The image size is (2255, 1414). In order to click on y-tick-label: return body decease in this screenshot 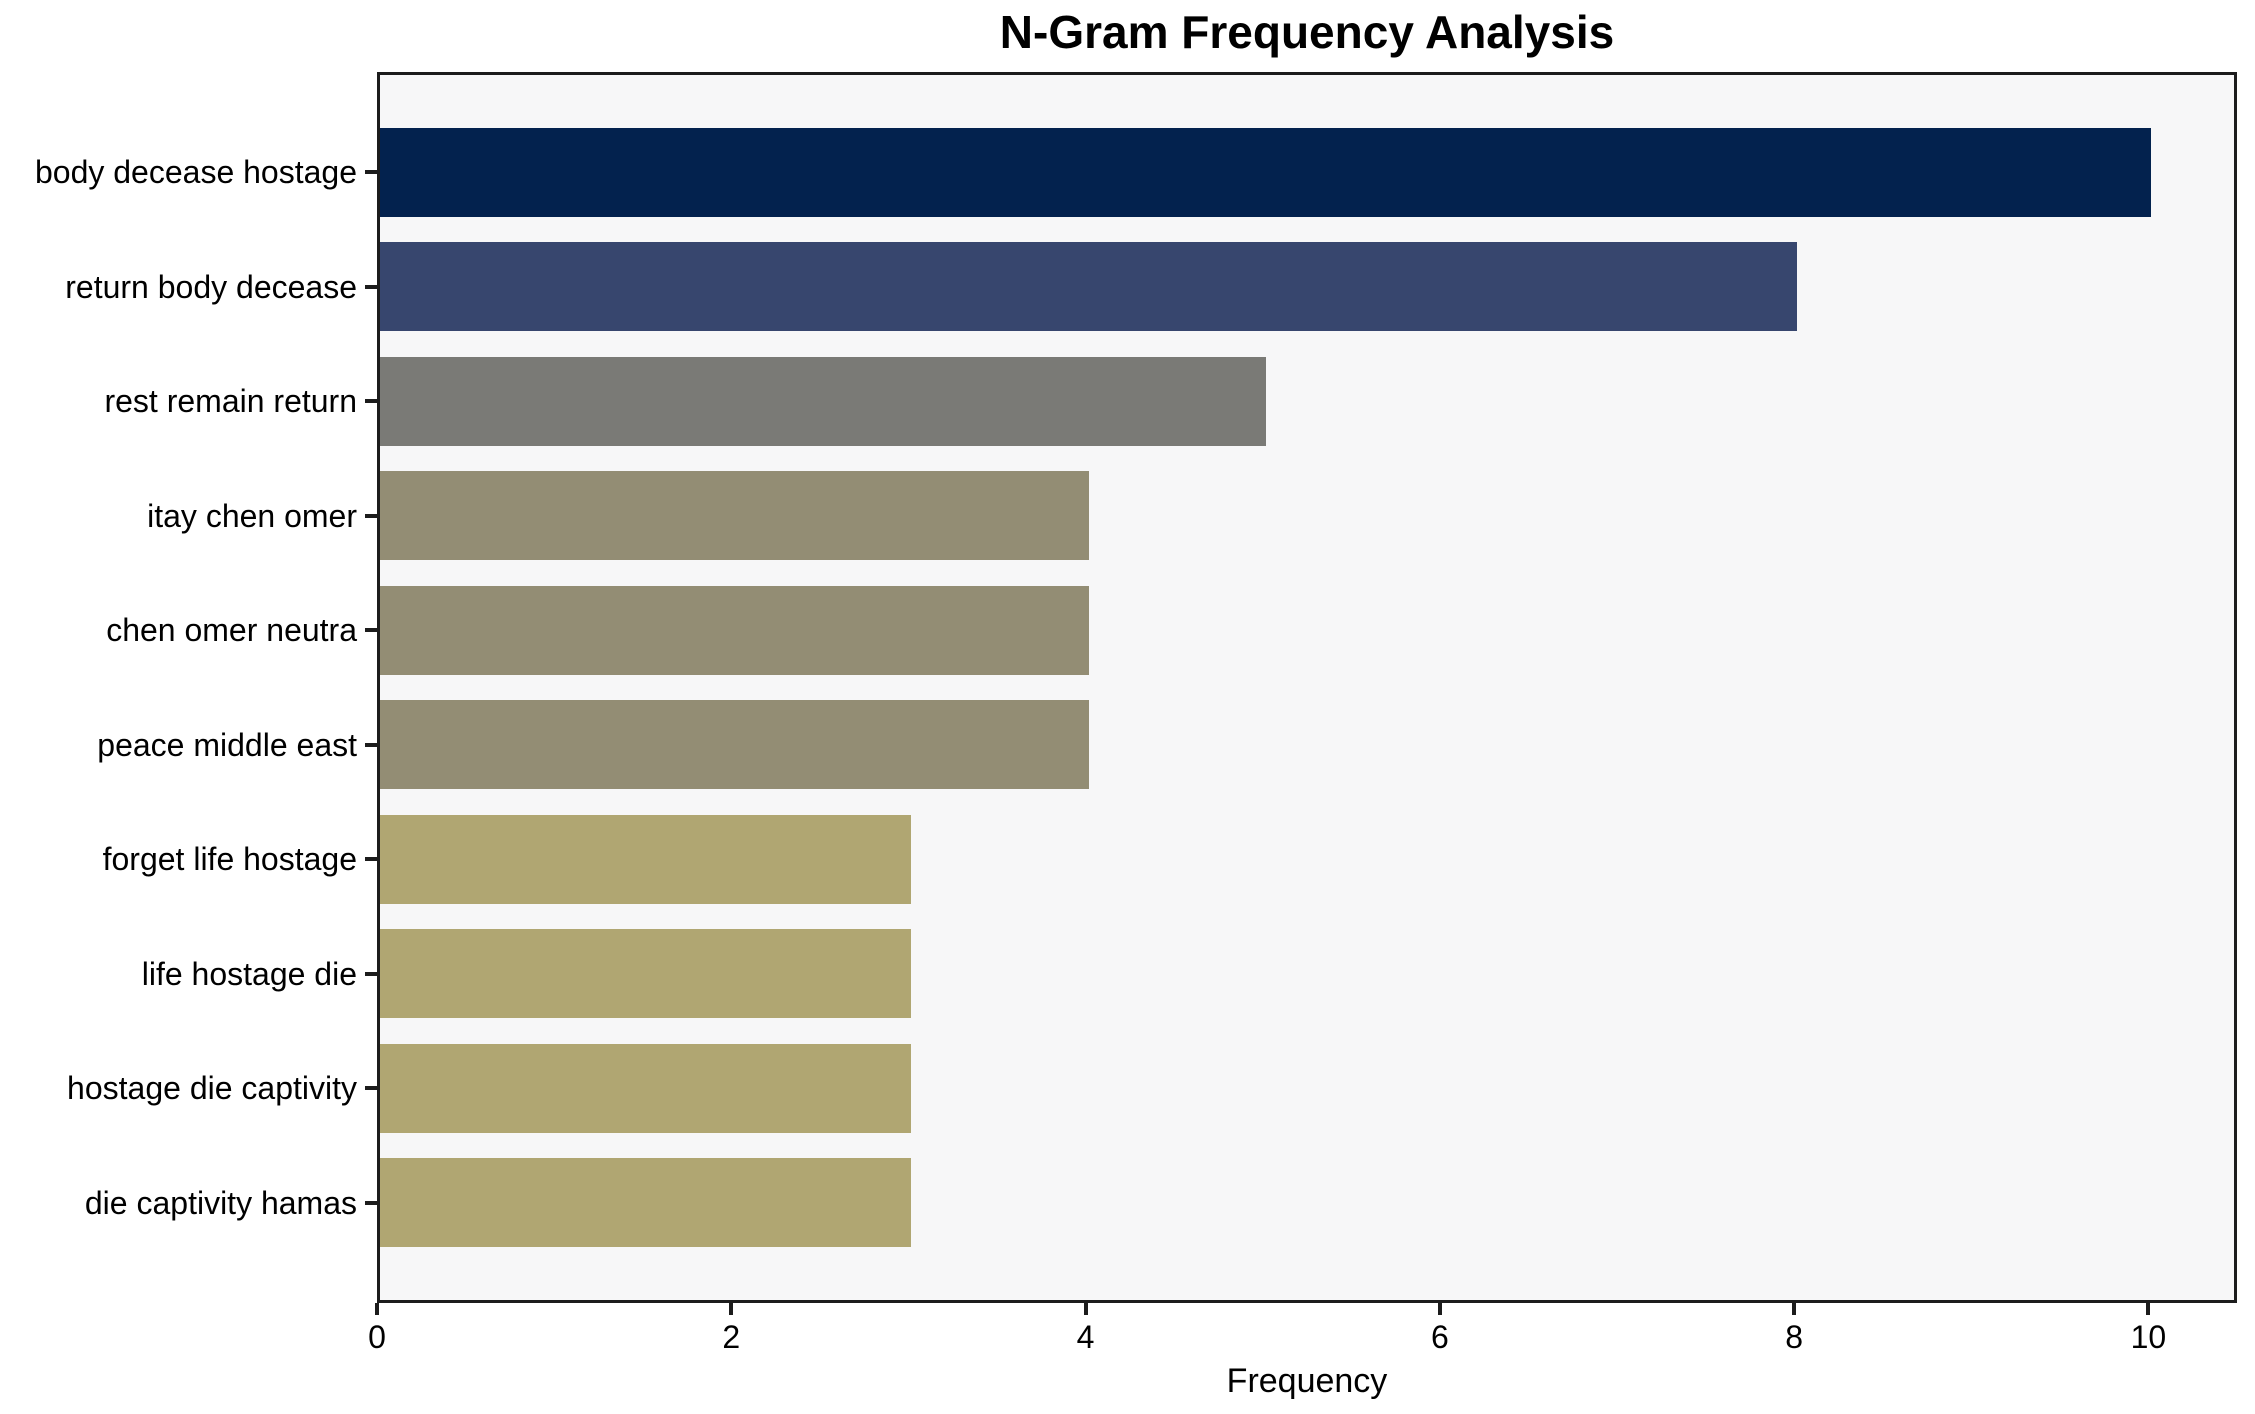, I will do `click(211, 286)`.